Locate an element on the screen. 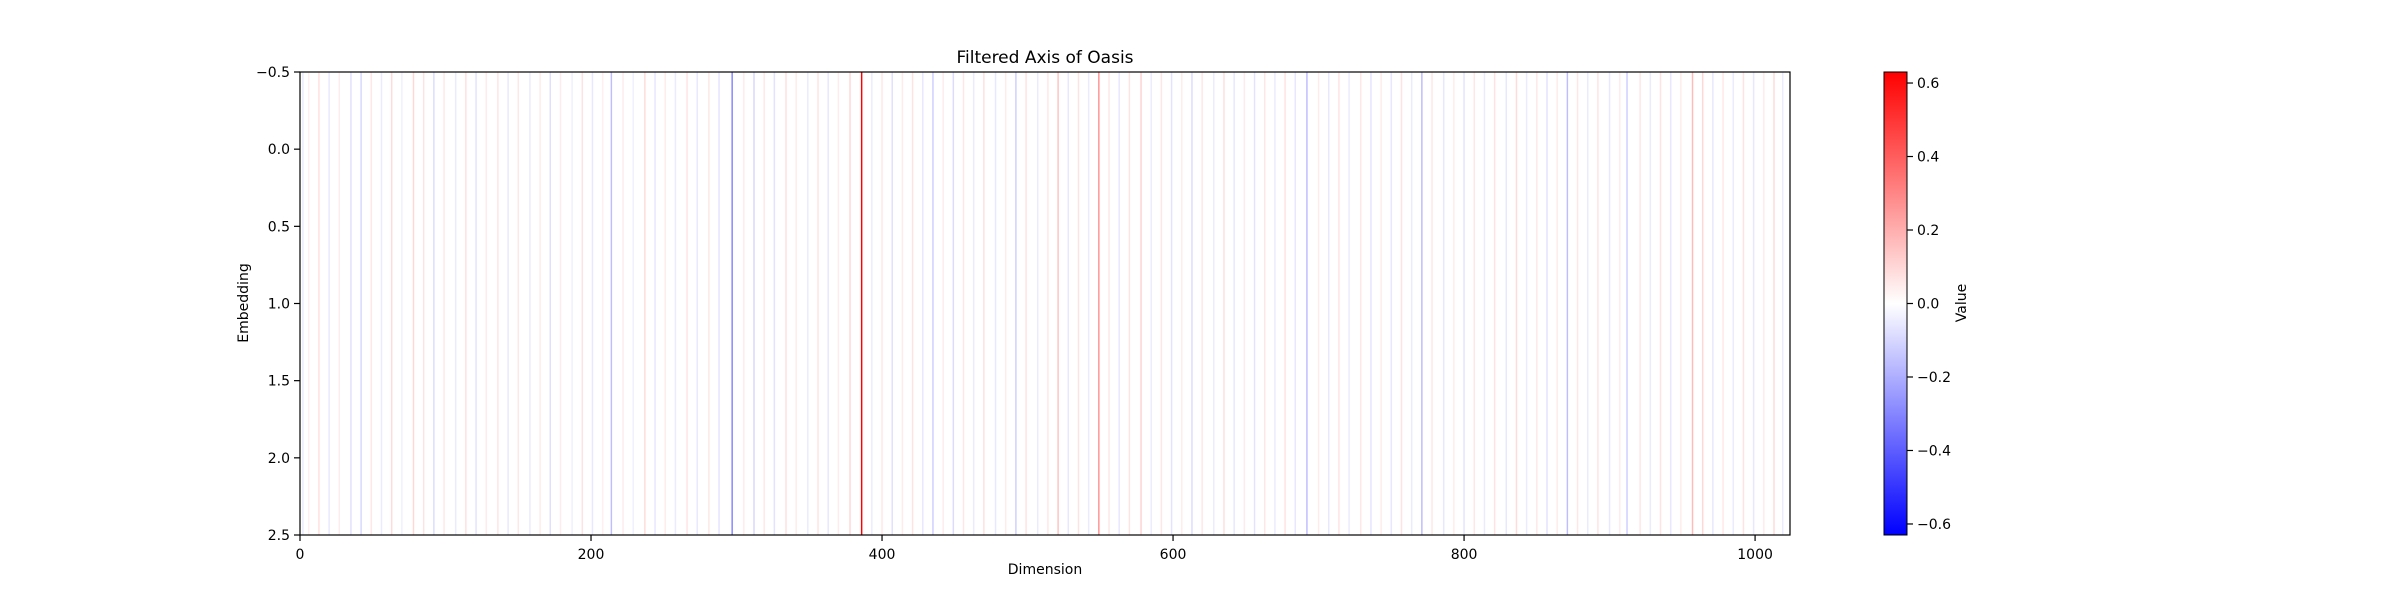  colorbar-tick-label: 0.0 is located at coordinates (1928, 305).